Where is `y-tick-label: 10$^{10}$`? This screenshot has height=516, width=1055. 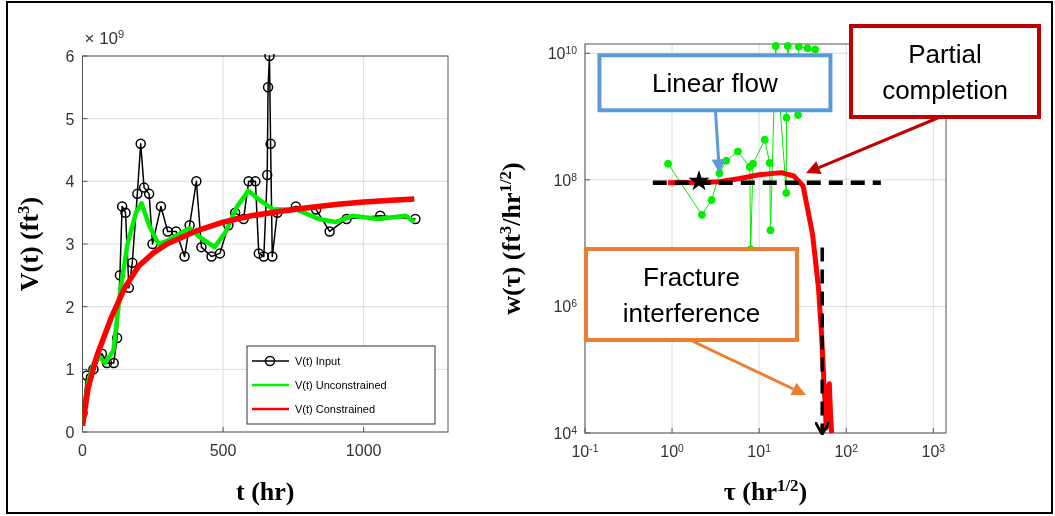
y-tick-label: 10$^{10}$ is located at coordinates (562, 53).